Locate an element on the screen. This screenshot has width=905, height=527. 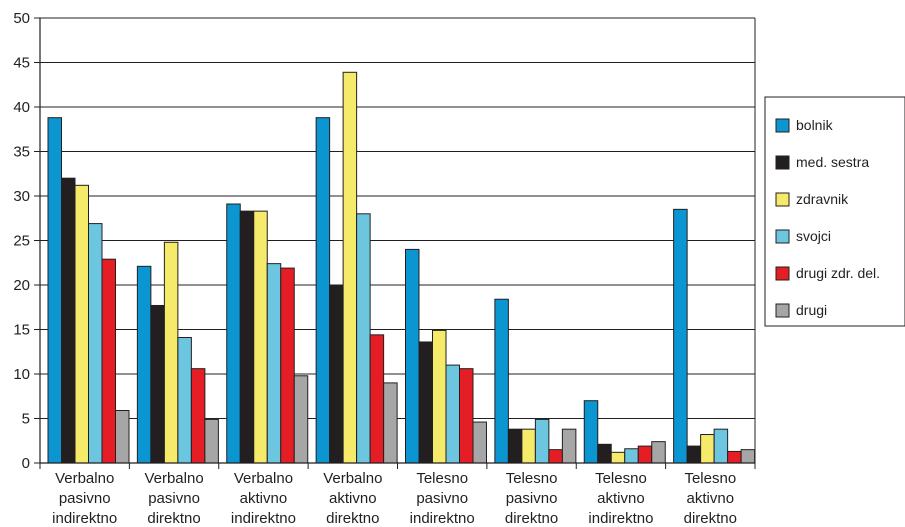
y-tick-label: 50 is located at coordinates (21, 18).